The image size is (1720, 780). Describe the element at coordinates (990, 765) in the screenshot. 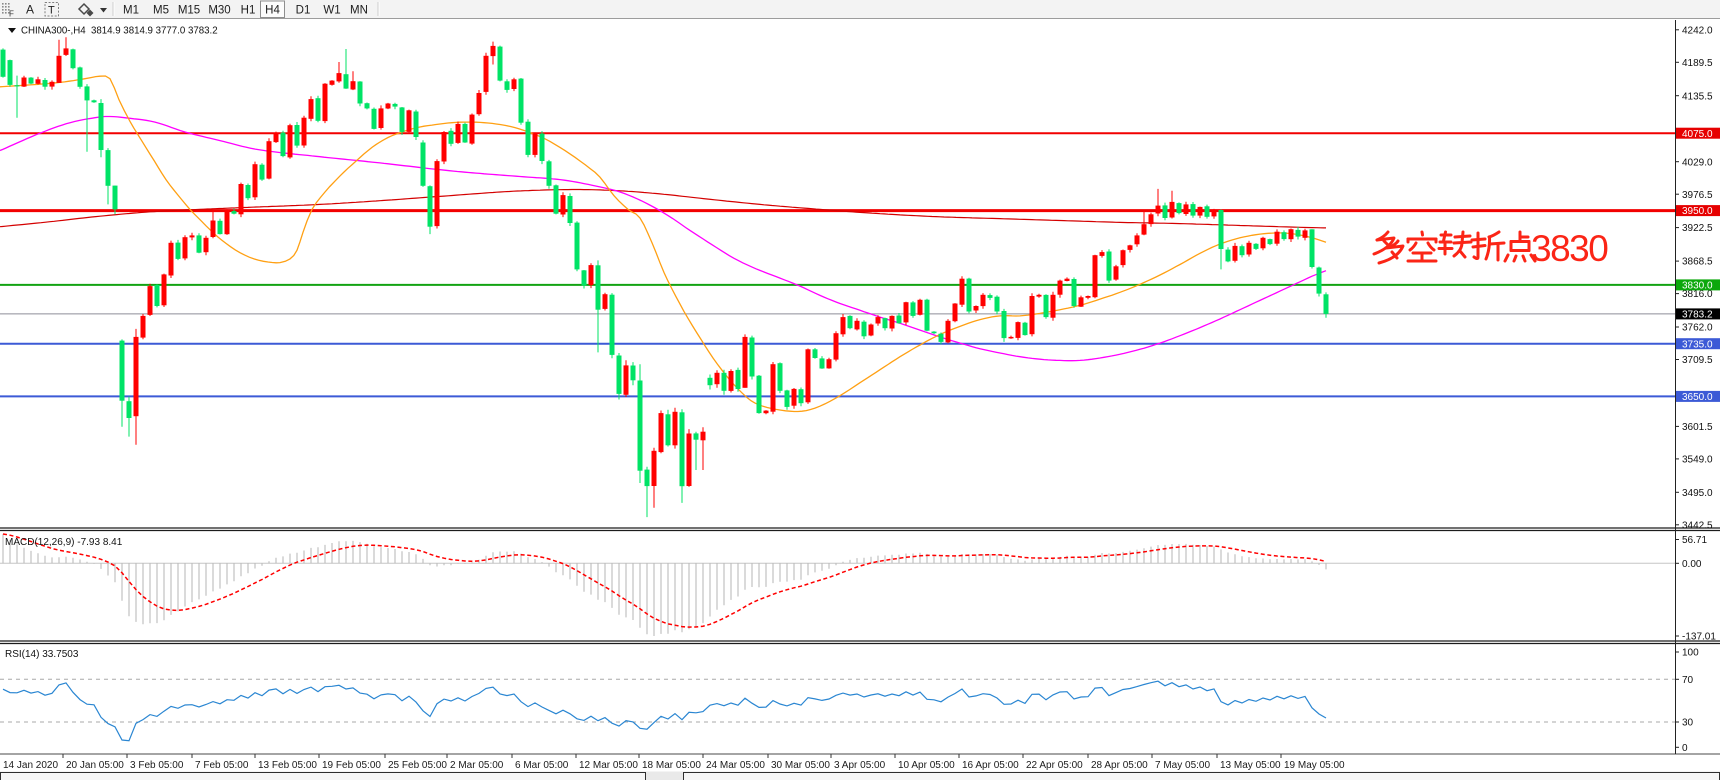

I see `svg-text: 16 Apr 05:00` at that location.